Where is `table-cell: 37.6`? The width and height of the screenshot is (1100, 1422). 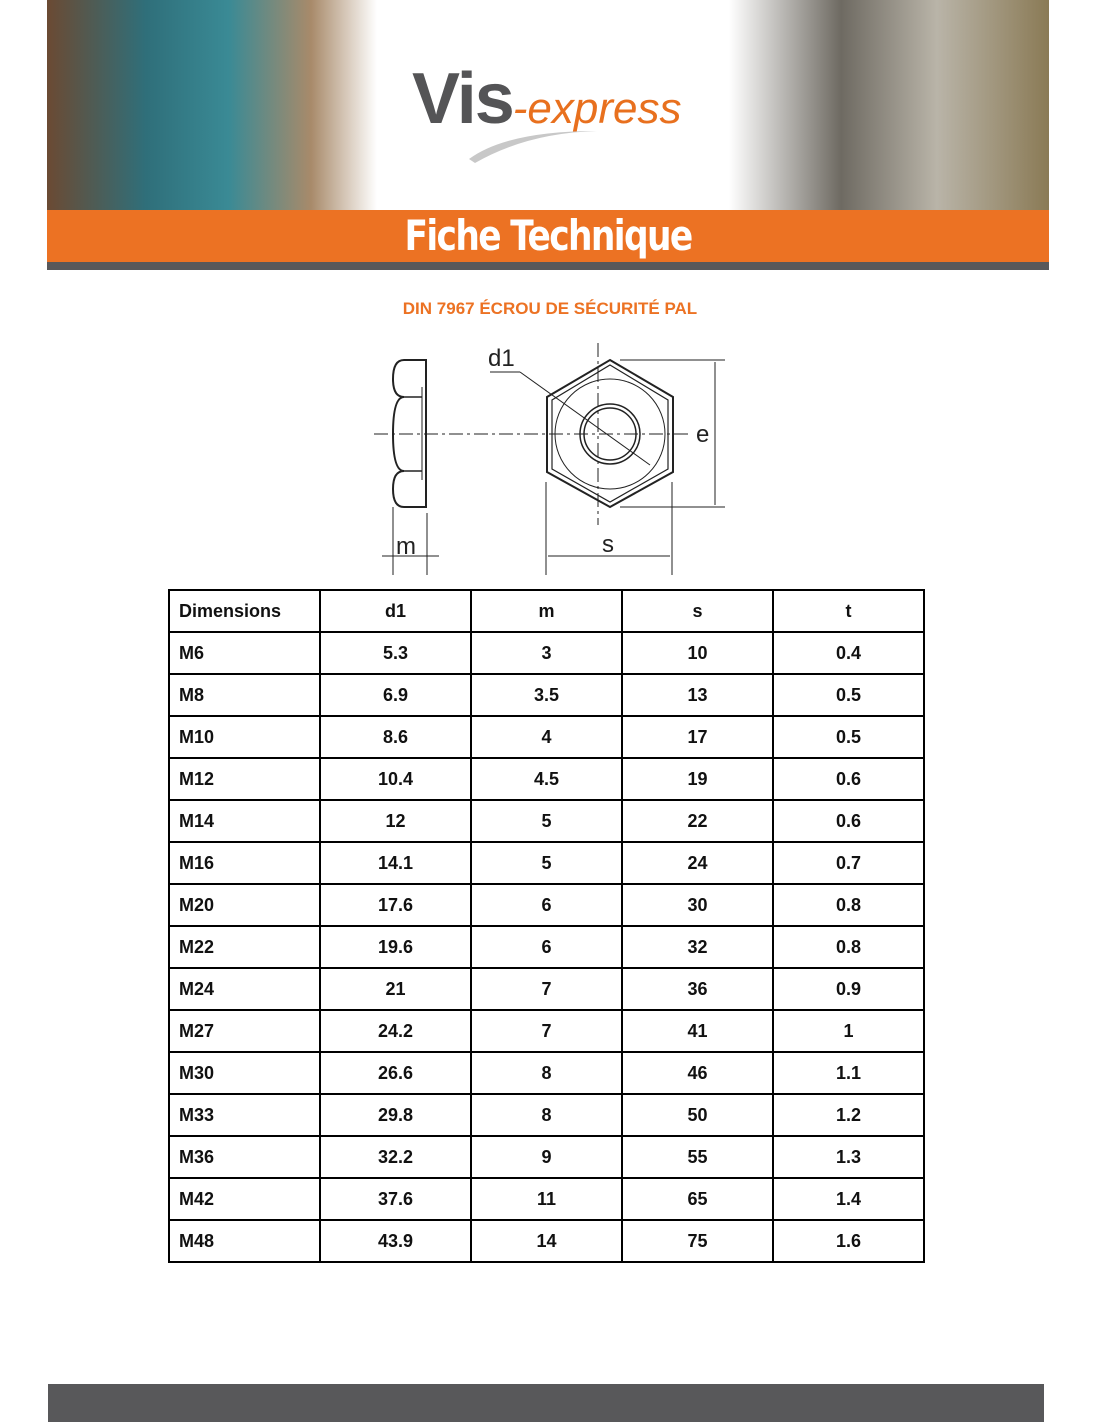
table-cell: 37.6 is located at coordinates (395, 1199).